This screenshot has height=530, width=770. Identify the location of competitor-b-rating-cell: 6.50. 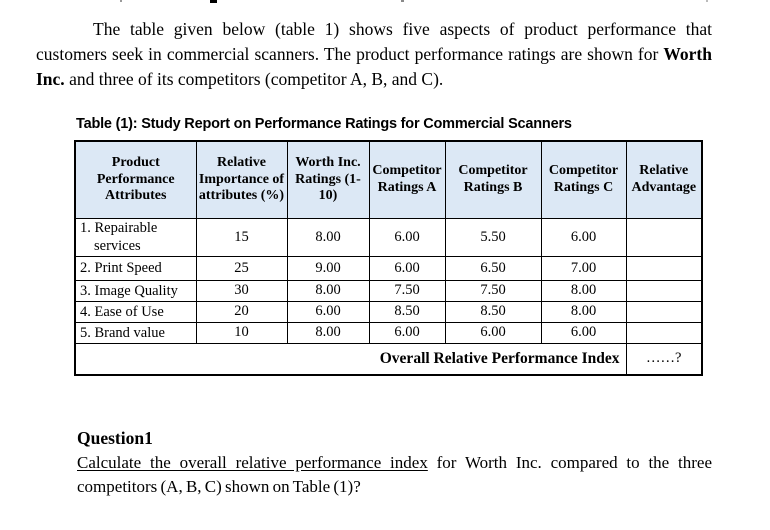
(493, 268).